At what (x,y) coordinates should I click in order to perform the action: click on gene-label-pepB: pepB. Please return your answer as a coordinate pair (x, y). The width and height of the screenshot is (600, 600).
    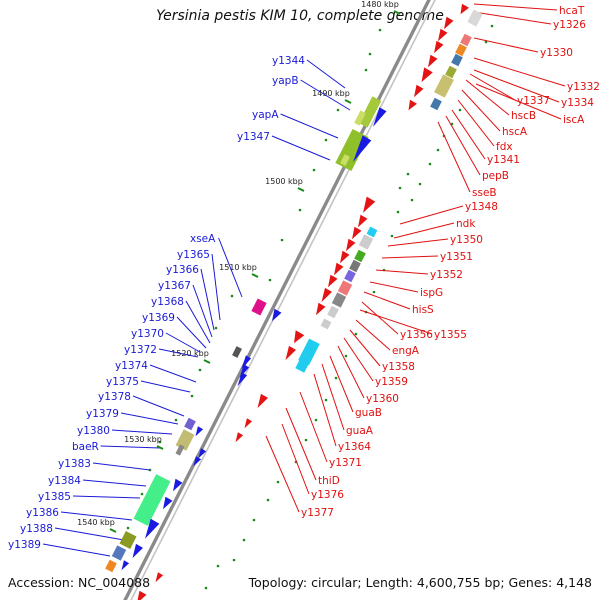
    Looking at the image, I should click on (495, 176).